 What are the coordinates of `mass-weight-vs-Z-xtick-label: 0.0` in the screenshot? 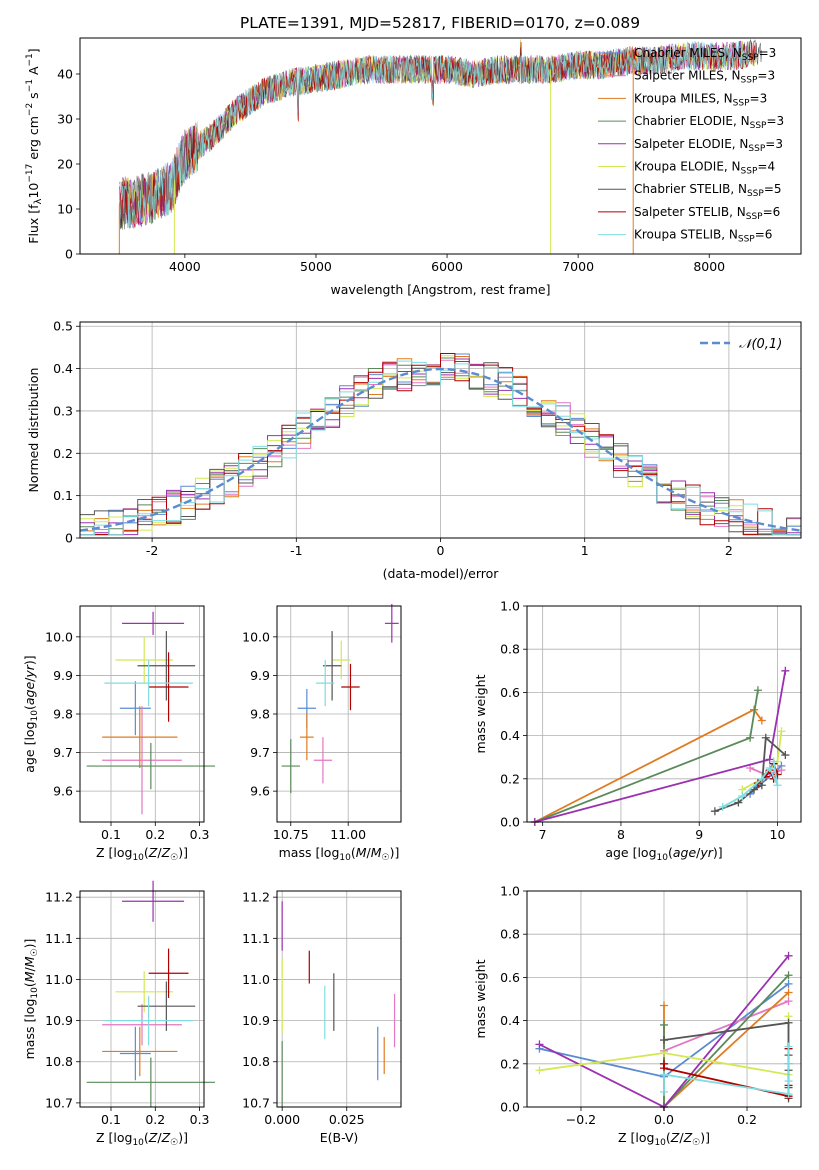 It's located at (664, 1119).